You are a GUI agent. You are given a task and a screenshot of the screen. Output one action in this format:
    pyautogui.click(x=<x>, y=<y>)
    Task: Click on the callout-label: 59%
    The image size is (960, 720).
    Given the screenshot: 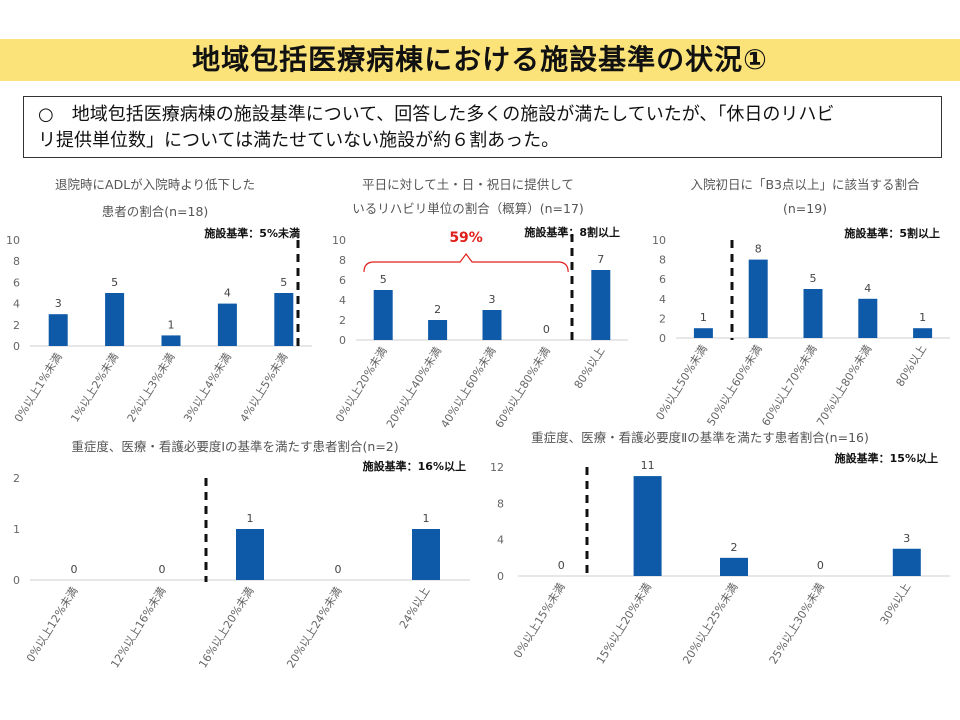 What is the action you would take?
    pyautogui.click(x=466, y=238)
    